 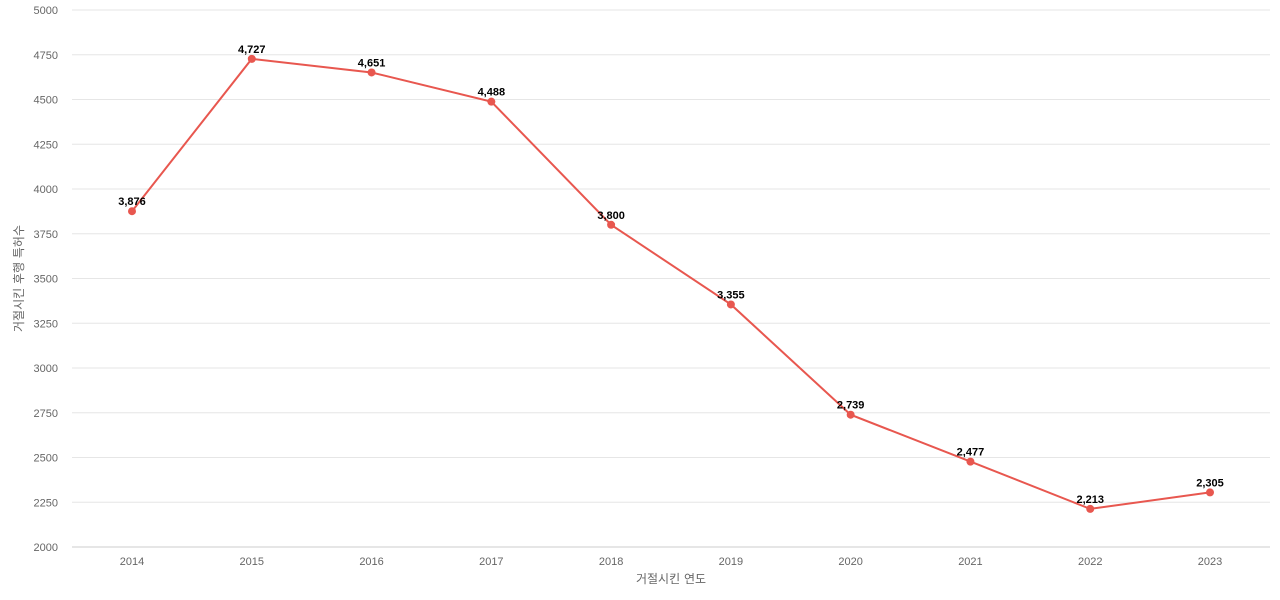 I want to click on data-label: 4,727, so click(x=252, y=50).